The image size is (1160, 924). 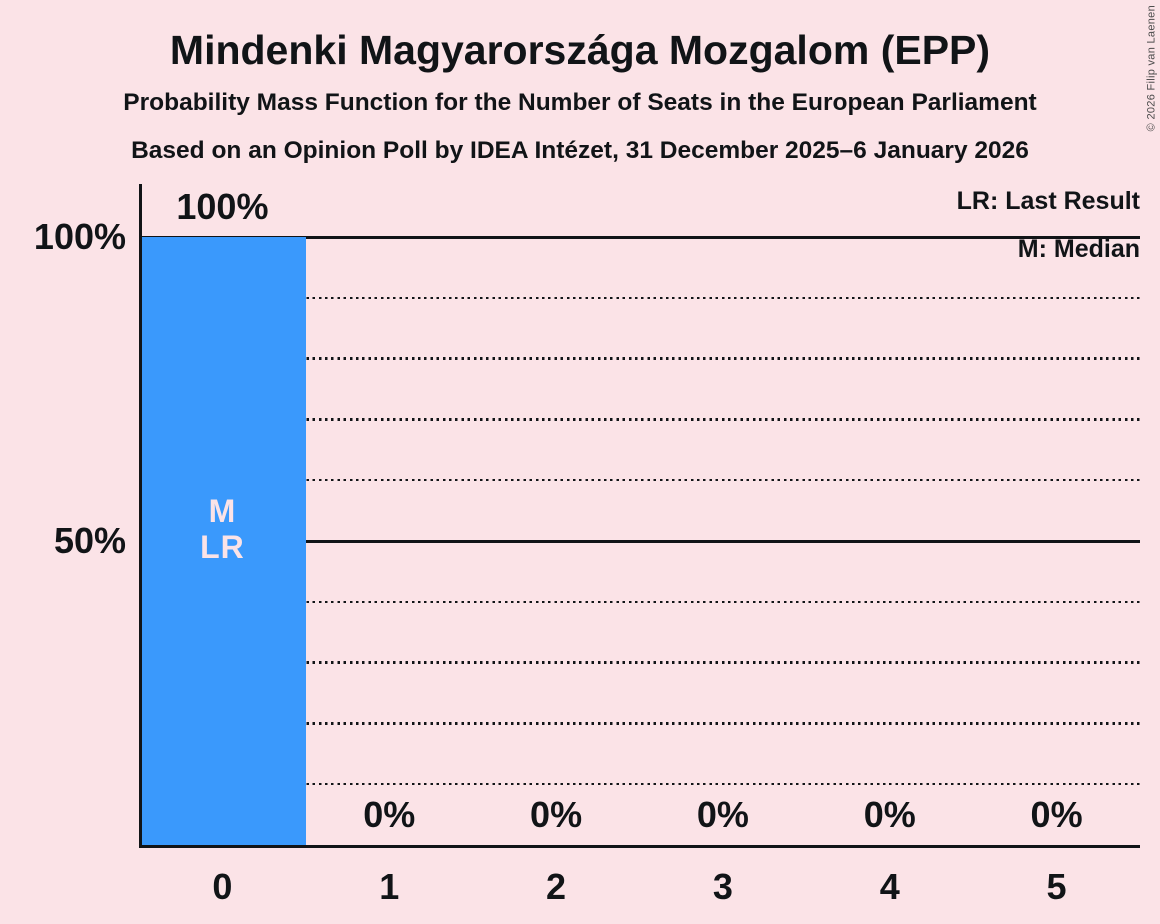 I want to click on bar-value-label-seats-2: 0%, so click(x=556, y=814).